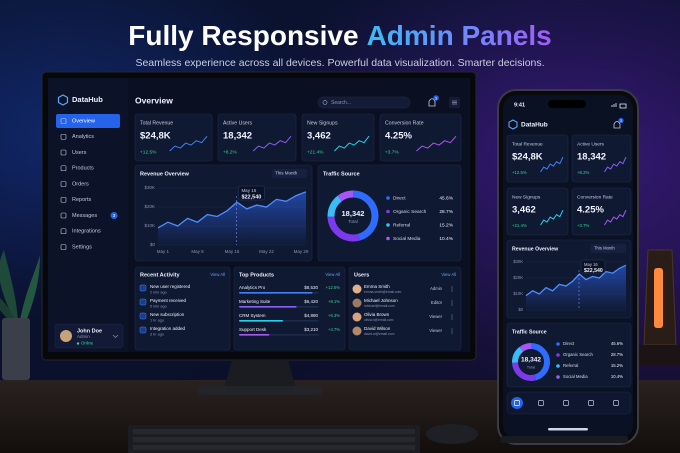  Describe the element at coordinates (570, 365) in the screenshot. I see `legend-label: Referral` at that location.